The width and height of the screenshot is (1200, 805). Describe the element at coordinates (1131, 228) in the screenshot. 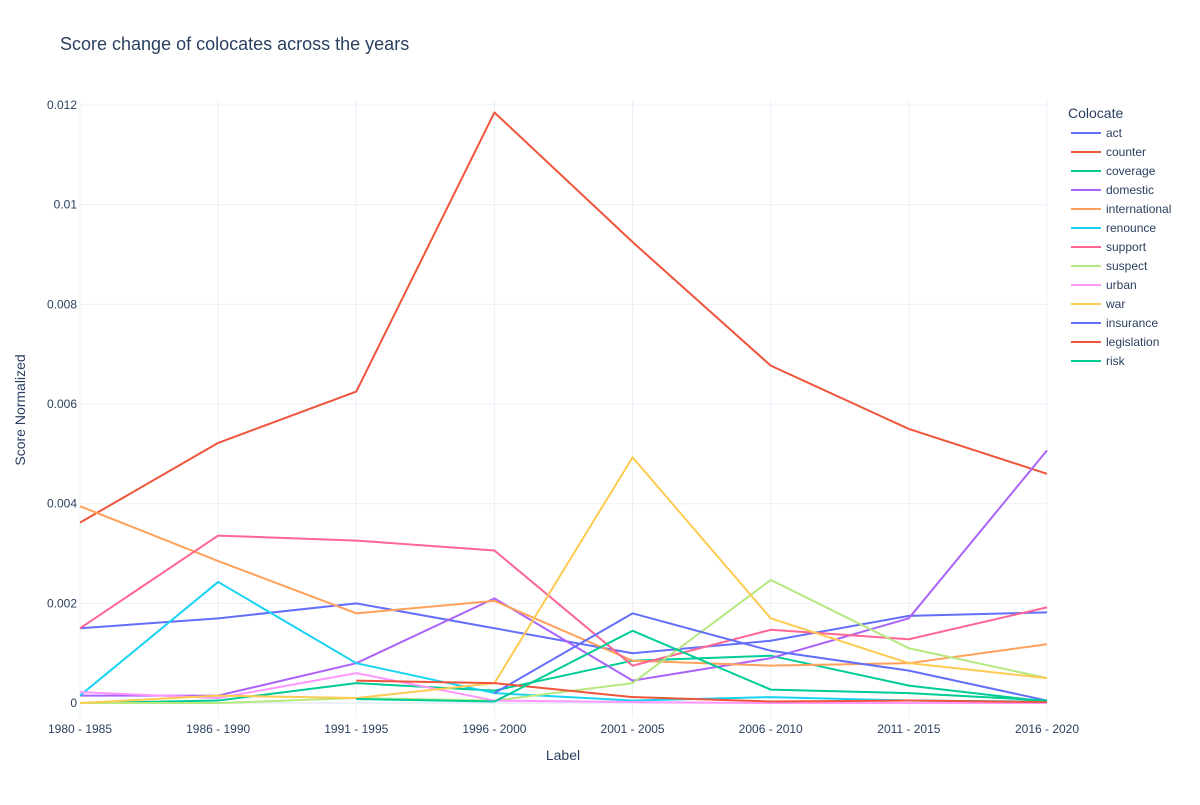

I see `legend-label: renounce` at that location.